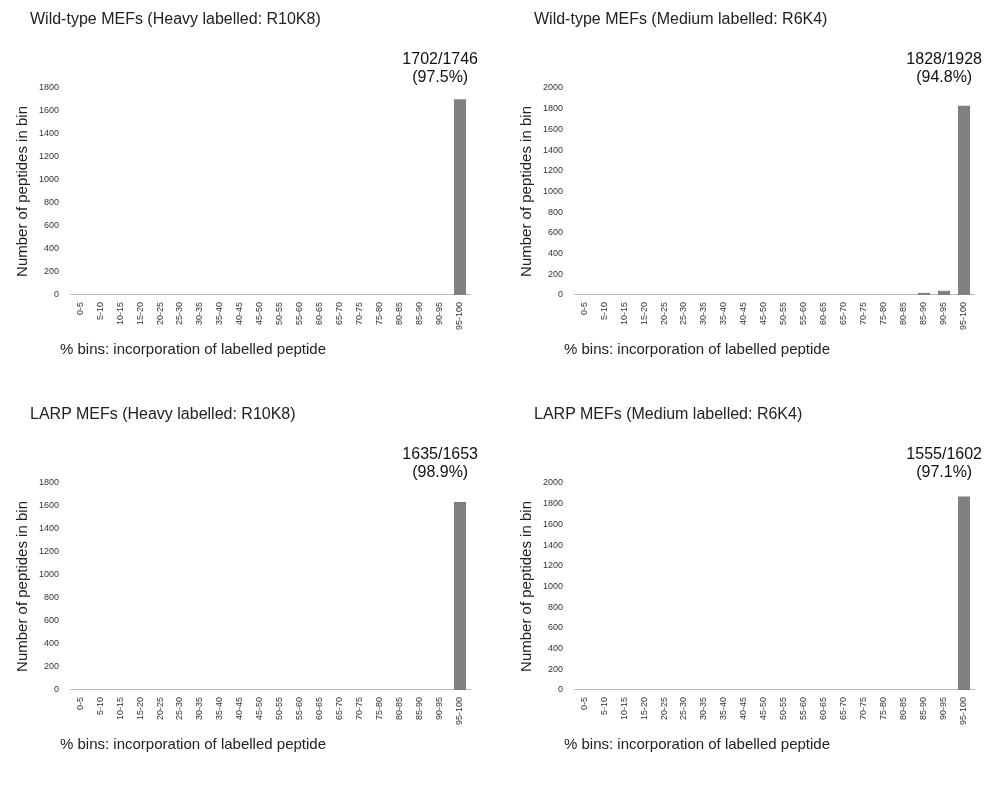  Describe the element at coordinates (583, 703) in the screenshot. I see `x-tick-label: 0-5` at that location.